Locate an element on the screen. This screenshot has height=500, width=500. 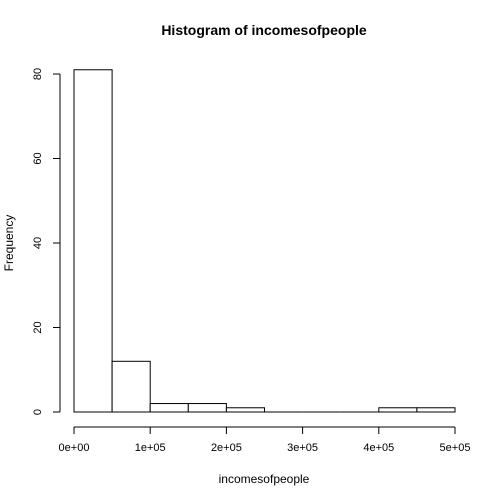
chart-title: Histogram of incomesofpeople is located at coordinates (264, 30).